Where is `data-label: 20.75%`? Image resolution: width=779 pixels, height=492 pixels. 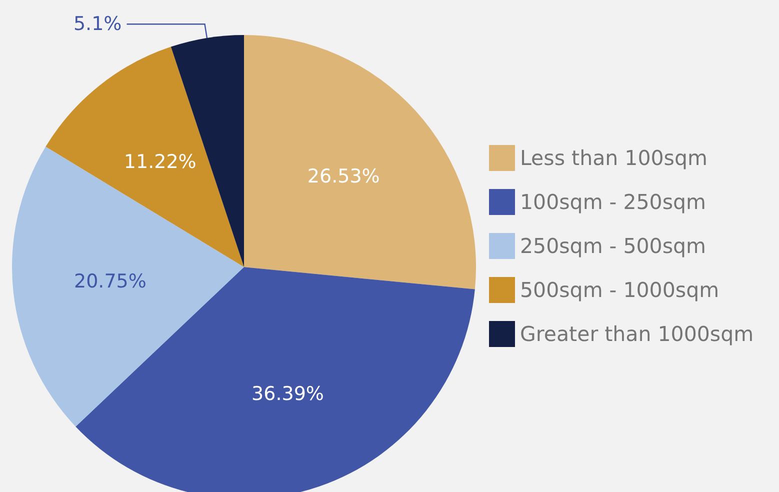
data-label: 20.75% is located at coordinates (110, 281).